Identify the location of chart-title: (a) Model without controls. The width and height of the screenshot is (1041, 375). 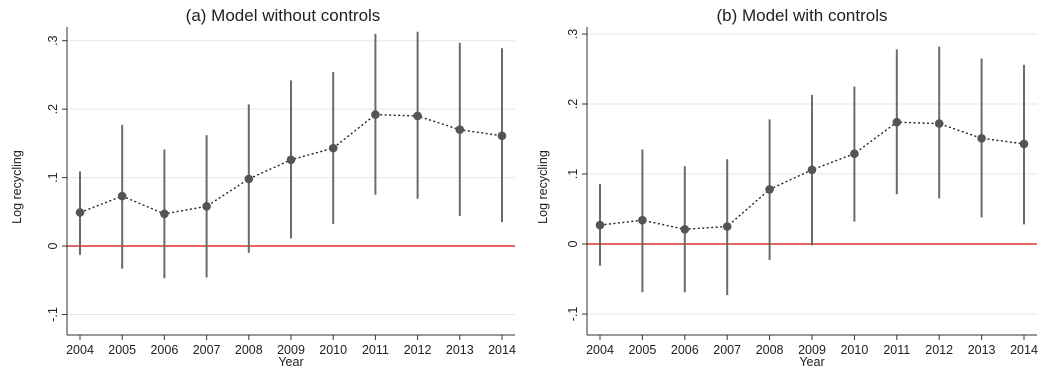
(283, 15).